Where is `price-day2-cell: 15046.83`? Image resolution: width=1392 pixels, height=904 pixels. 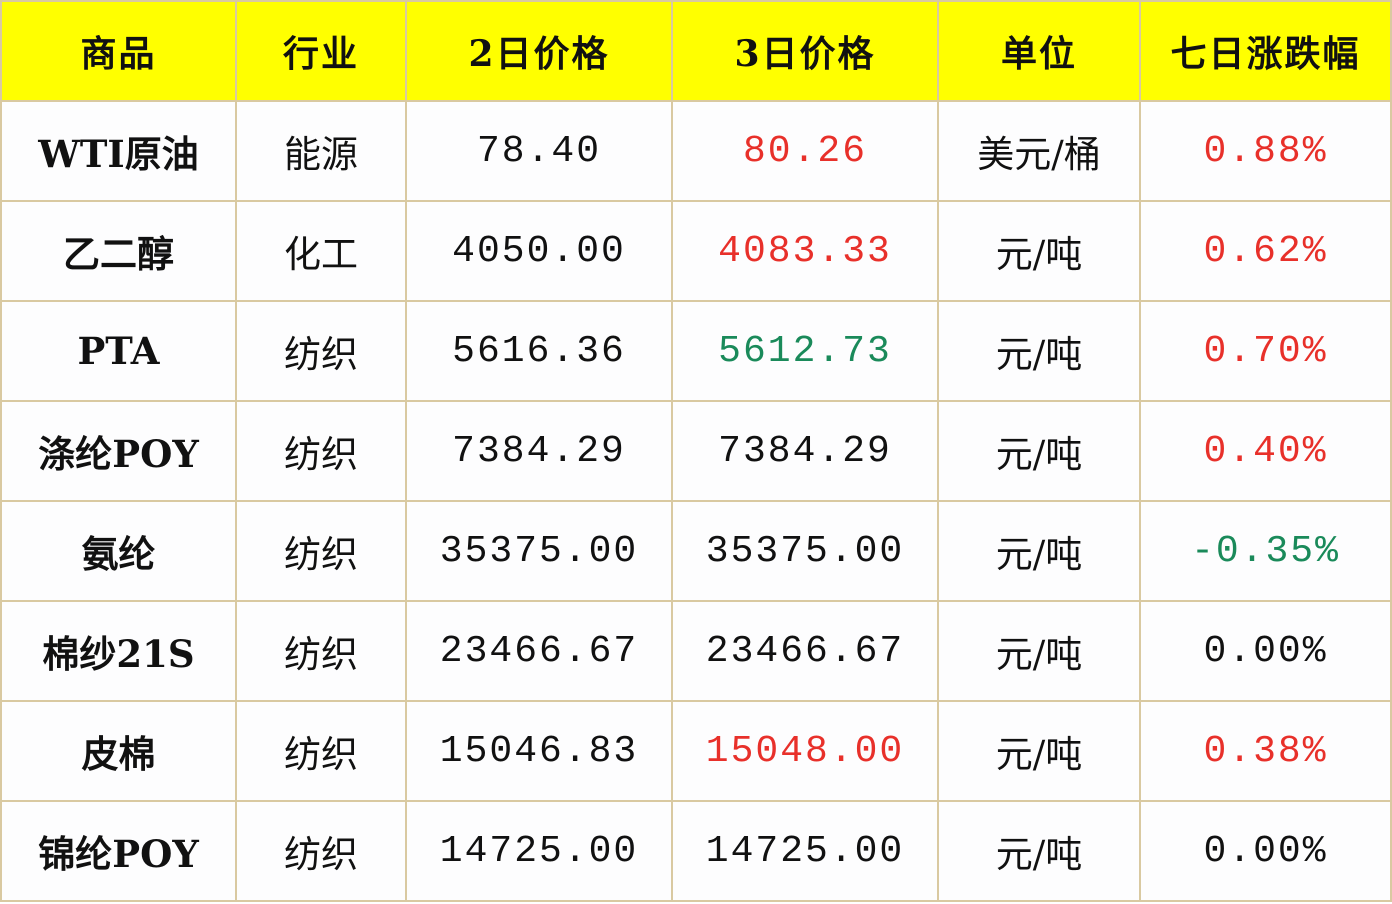 price-day2-cell: 15046.83 is located at coordinates (539, 751).